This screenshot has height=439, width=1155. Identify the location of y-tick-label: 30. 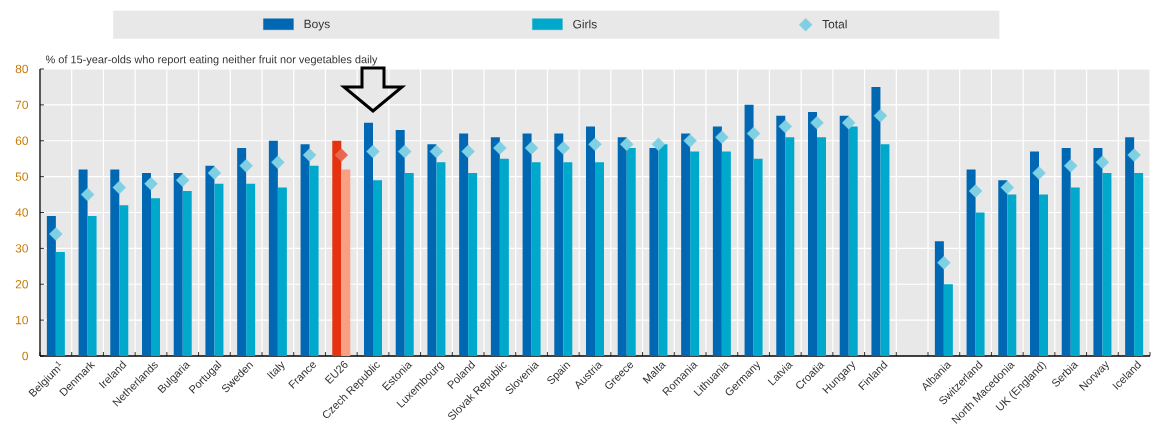
(22, 248).